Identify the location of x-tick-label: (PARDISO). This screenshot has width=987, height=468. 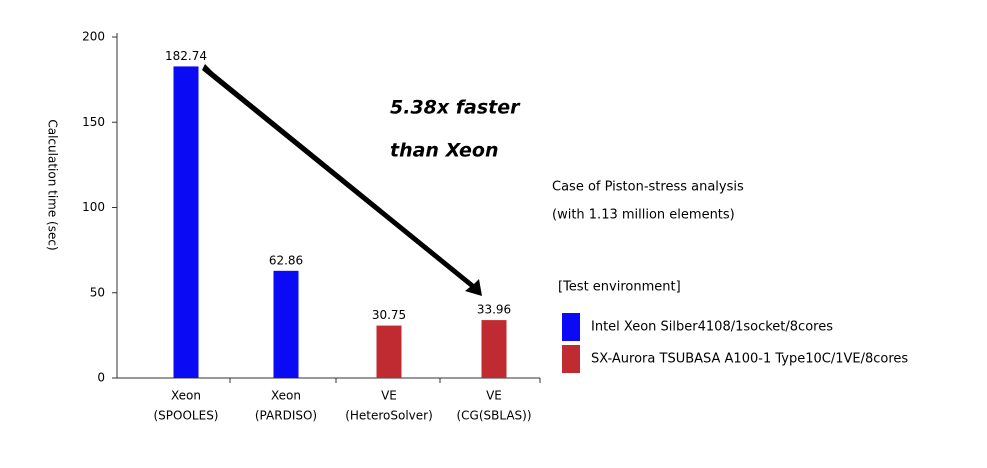
(286, 416).